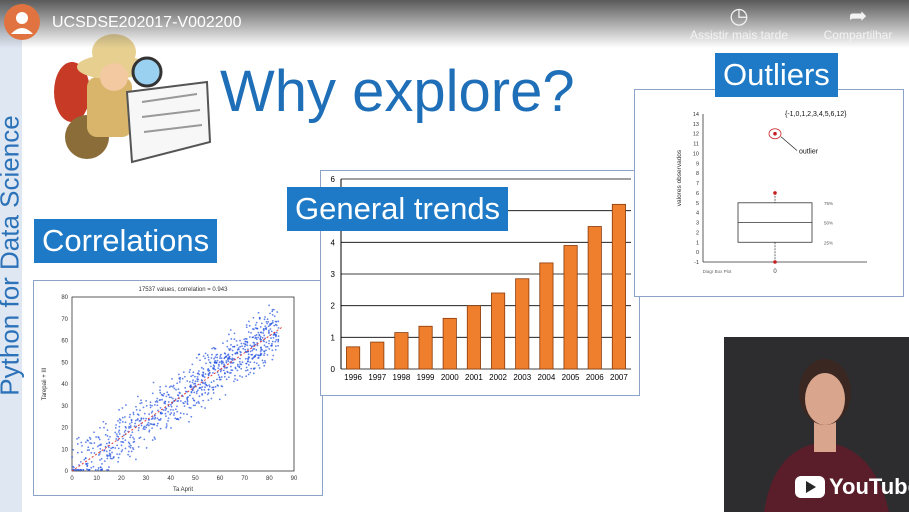 The image size is (909, 512). Describe the element at coordinates (696, 154) in the screenshot. I see `box-y-tick-label: 10` at that location.